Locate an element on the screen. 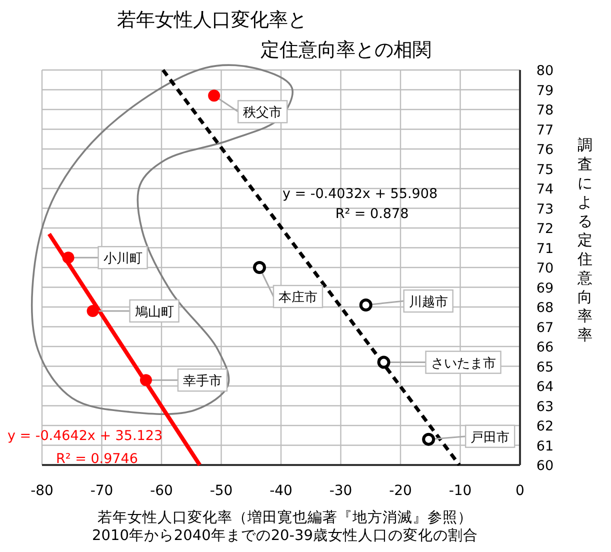 The width and height of the screenshot is (611, 552). y-tick-label: 80 is located at coordinates (545, 71).